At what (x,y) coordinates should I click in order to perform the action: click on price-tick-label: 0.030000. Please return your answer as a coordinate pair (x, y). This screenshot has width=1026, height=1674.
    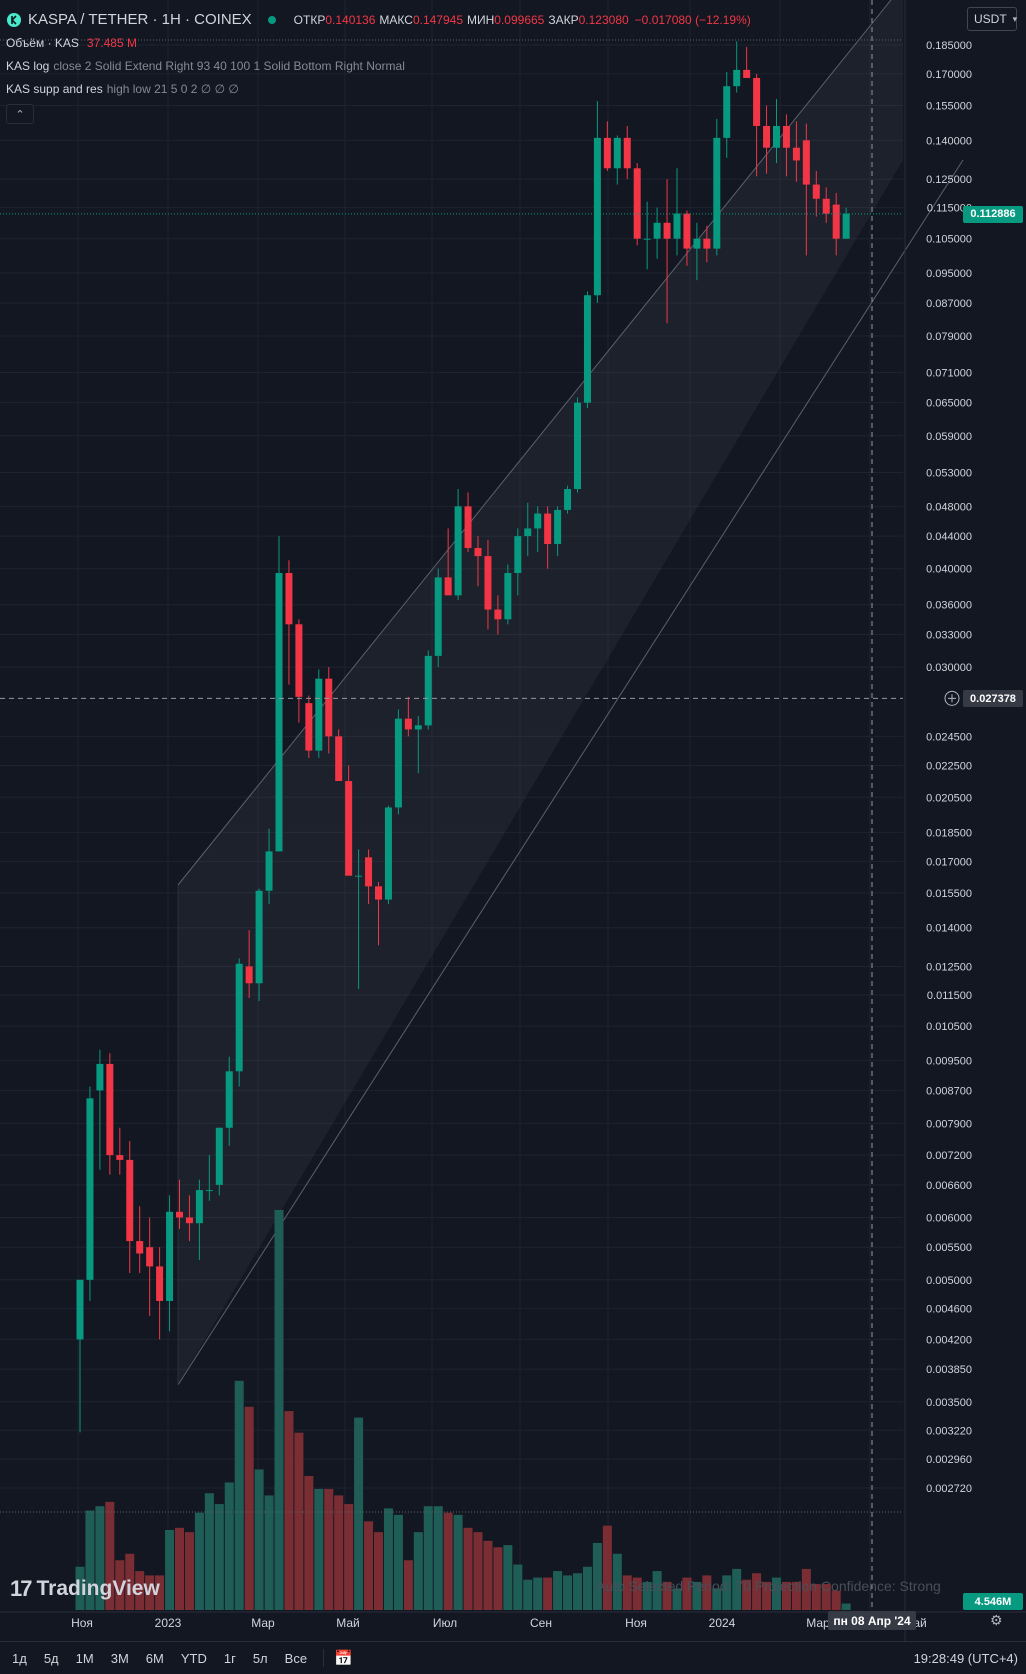
    Looking at the image, I should click on (949, 668).